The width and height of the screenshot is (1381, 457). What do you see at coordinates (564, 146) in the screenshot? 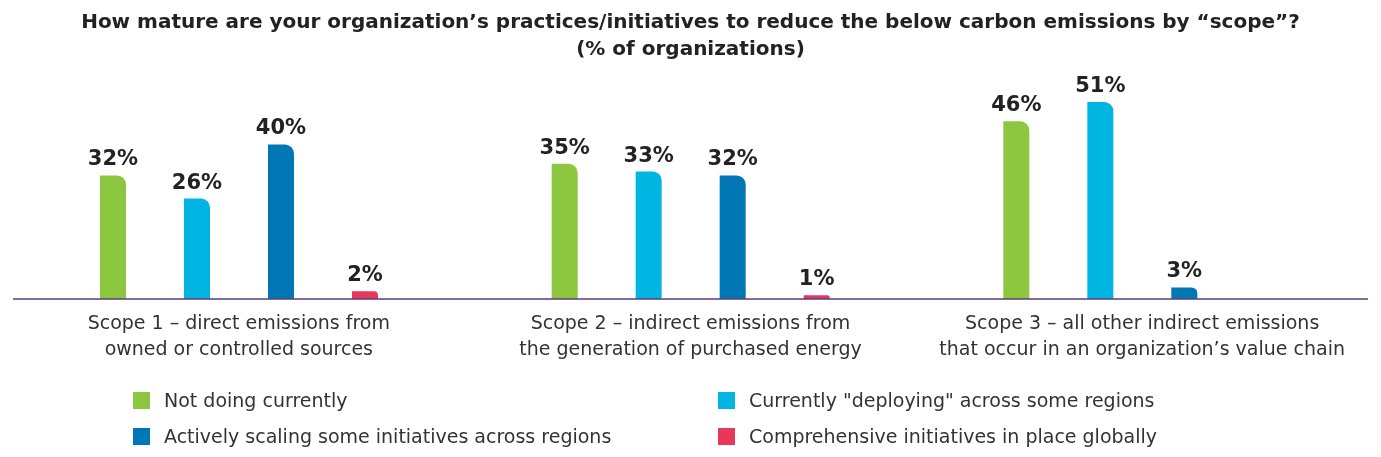
I see `data-label: 35%` at bounding box center [564, 146].